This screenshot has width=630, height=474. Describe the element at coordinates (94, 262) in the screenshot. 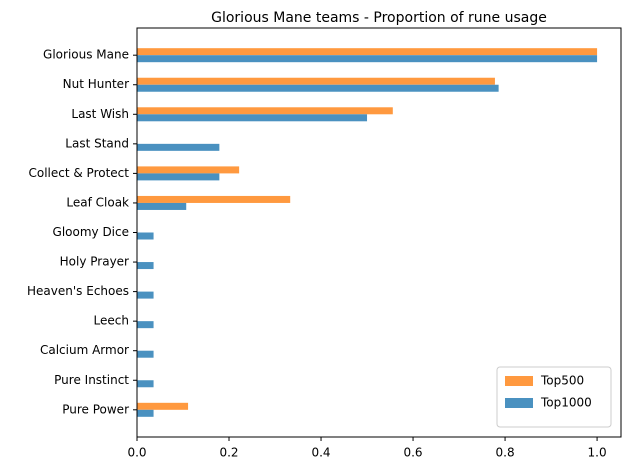

I see `y-tick-label: Holy Prayer` at that location.